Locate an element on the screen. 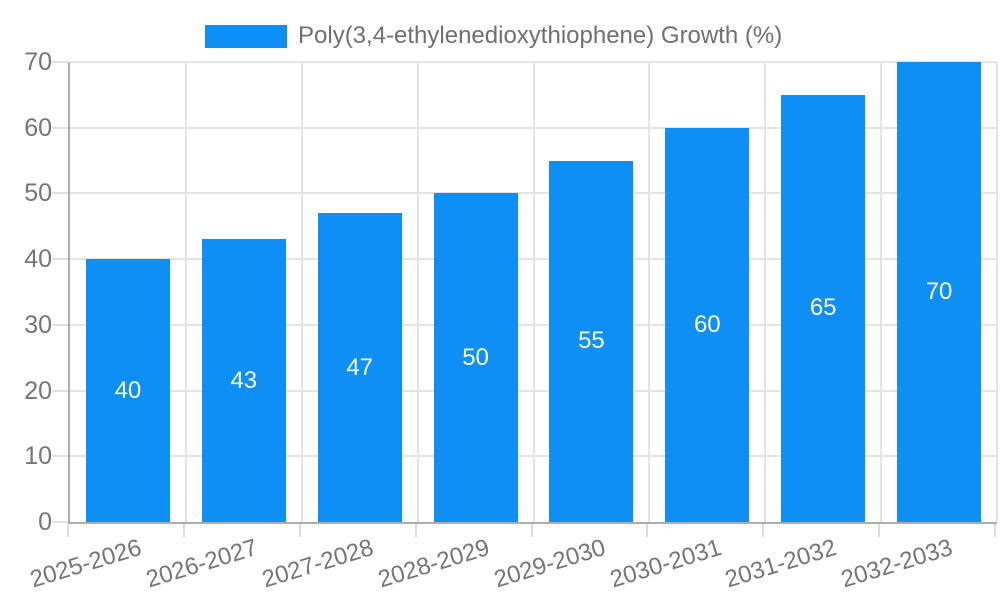 This screenshot has width=1000, height=600. legend-swatch-icon is located at coordinates (246, 36).